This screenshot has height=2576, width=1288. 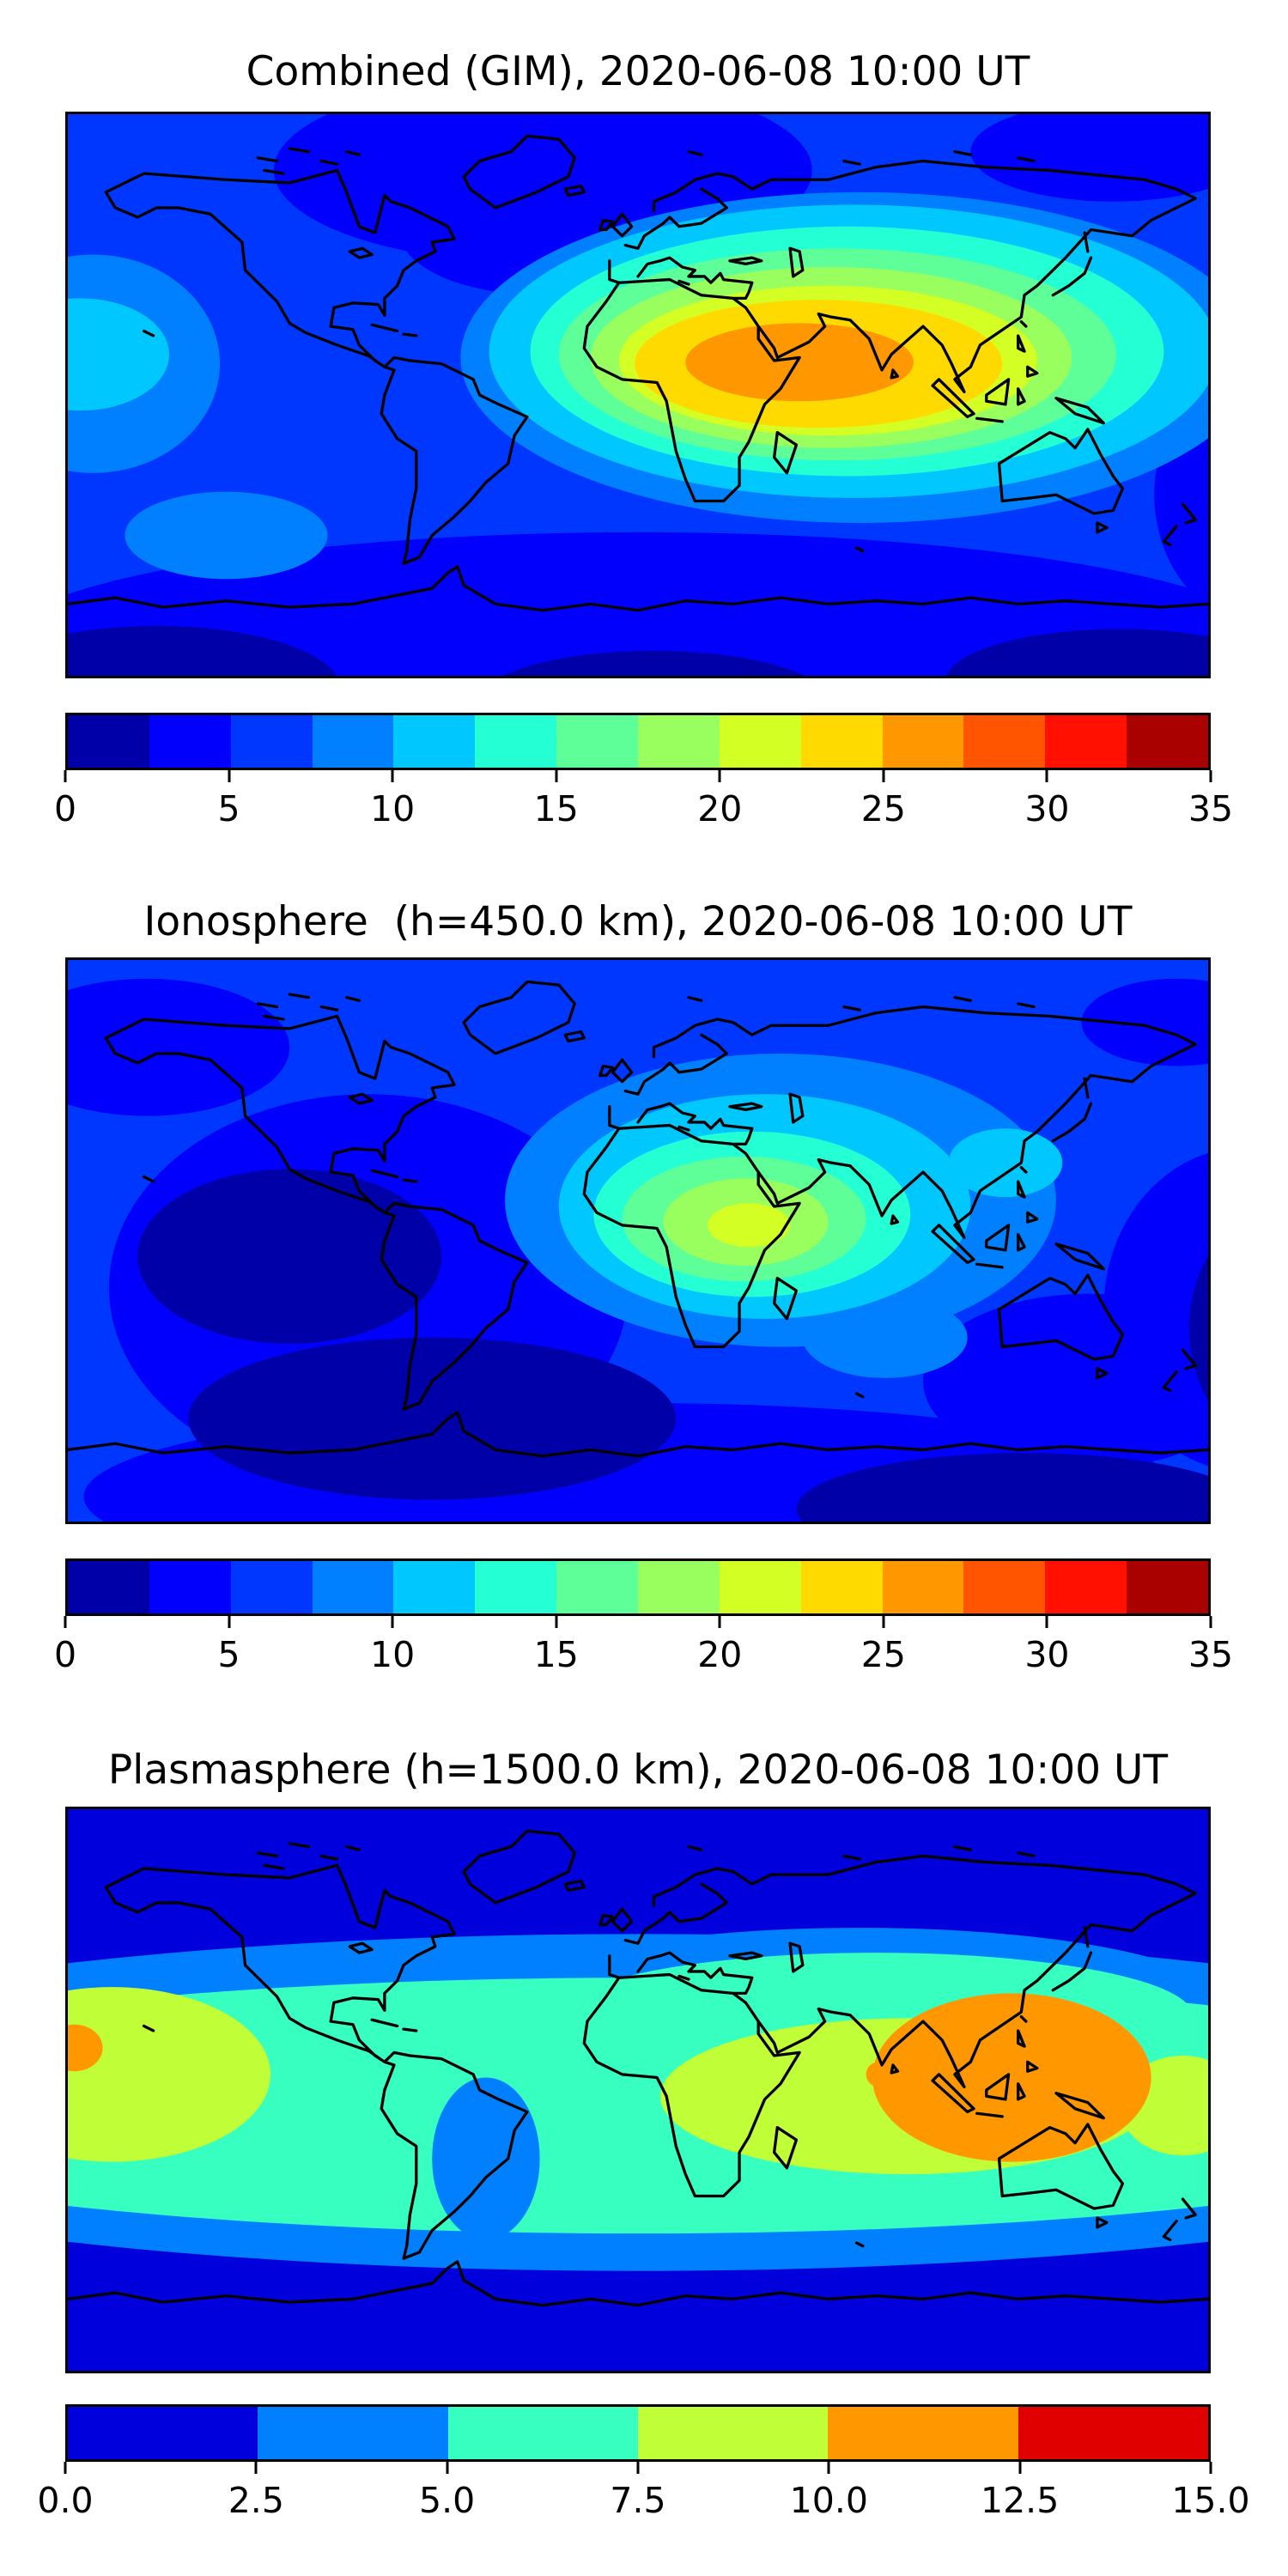 What do you see at coordinates (638, 2099) in the screenshot?
I see `contour-bands-plasmasphere` at bounding box center [638, 2099].